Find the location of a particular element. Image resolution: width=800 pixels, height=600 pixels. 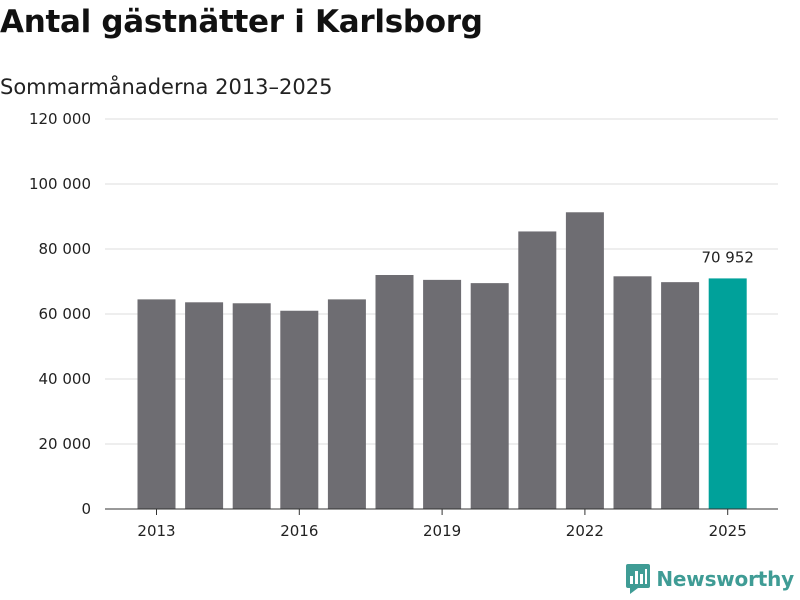

y-tick-label: 0 is located at coordinates (86, 509).